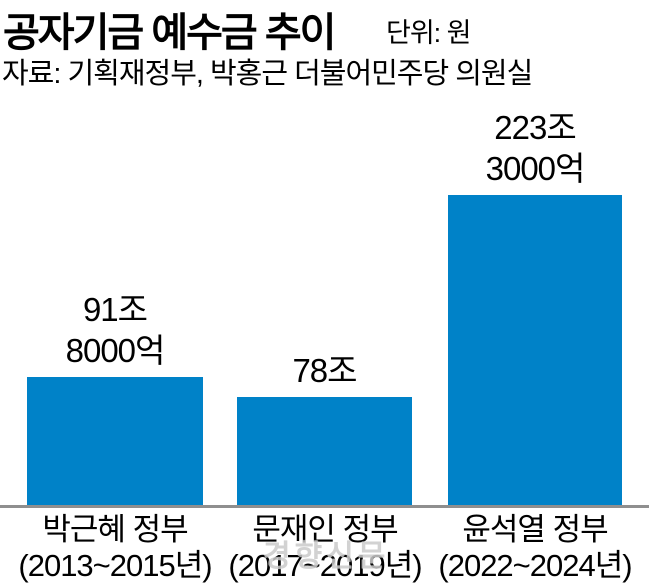 The height and width of the screenshot is (588, 649). Describe the element at coordinates (267, 74) in the screenshot. I see `source-label: 자료: 기획재정부, 박홍근 더불어민주당 의원실` at that location.